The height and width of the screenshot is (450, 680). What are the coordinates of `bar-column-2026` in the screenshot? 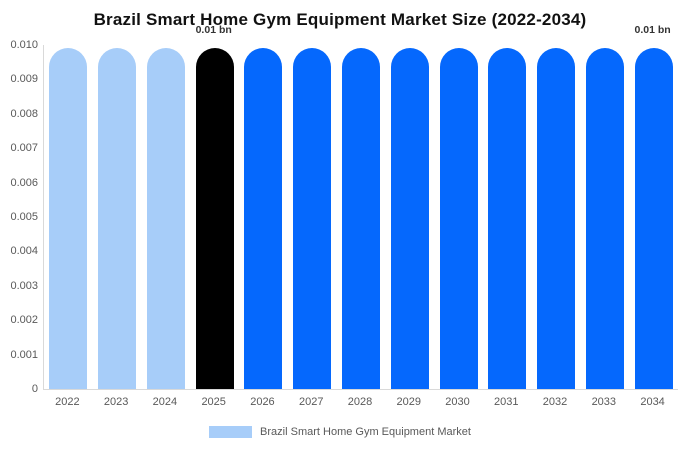 It's located at (263, 217).